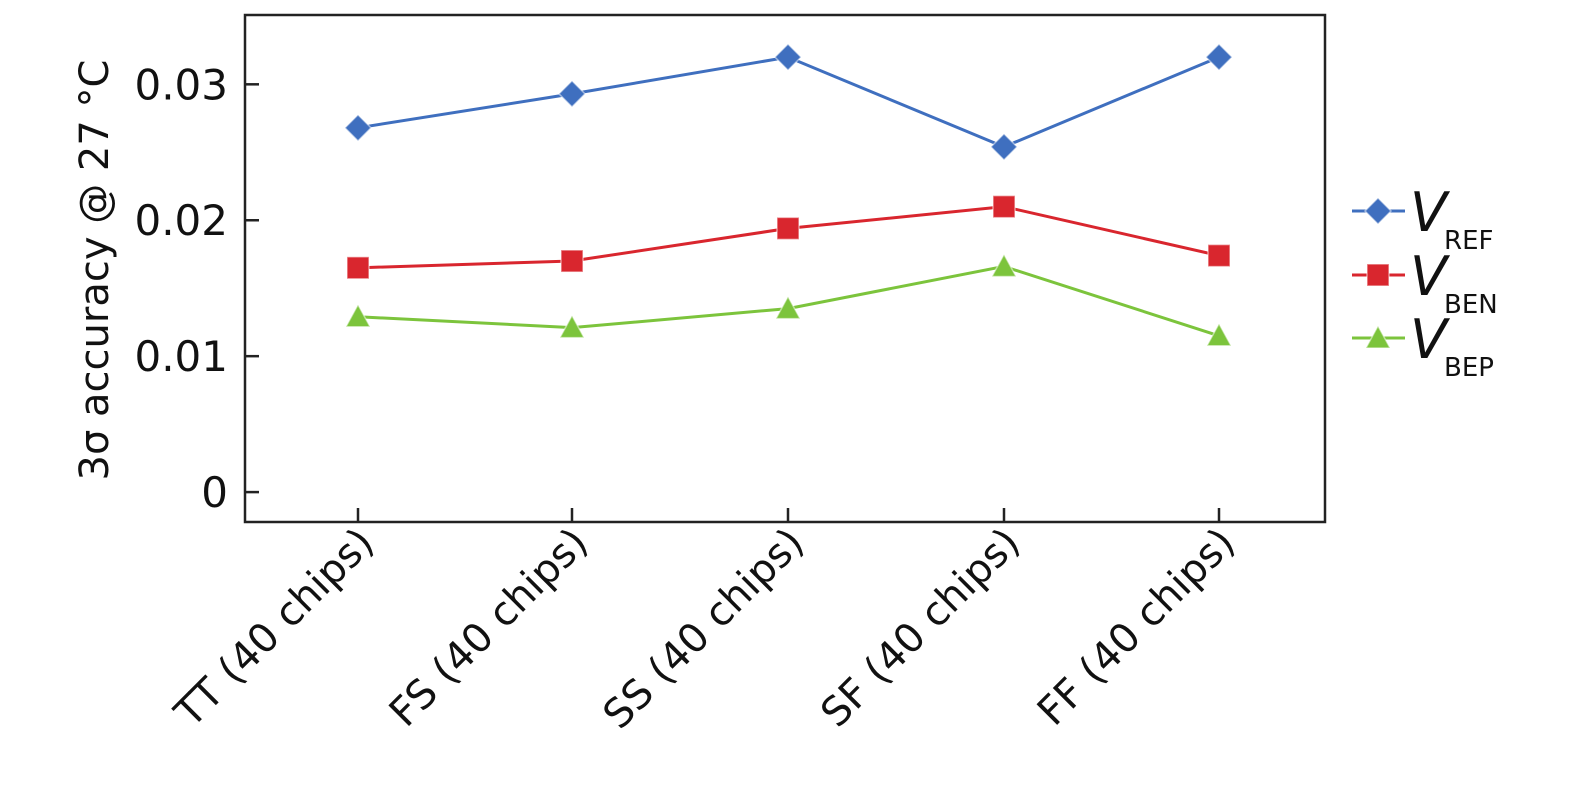 The image size is (1575, 799). I want to click on x-tick-label: FS (40 chips), so click(489, 628).